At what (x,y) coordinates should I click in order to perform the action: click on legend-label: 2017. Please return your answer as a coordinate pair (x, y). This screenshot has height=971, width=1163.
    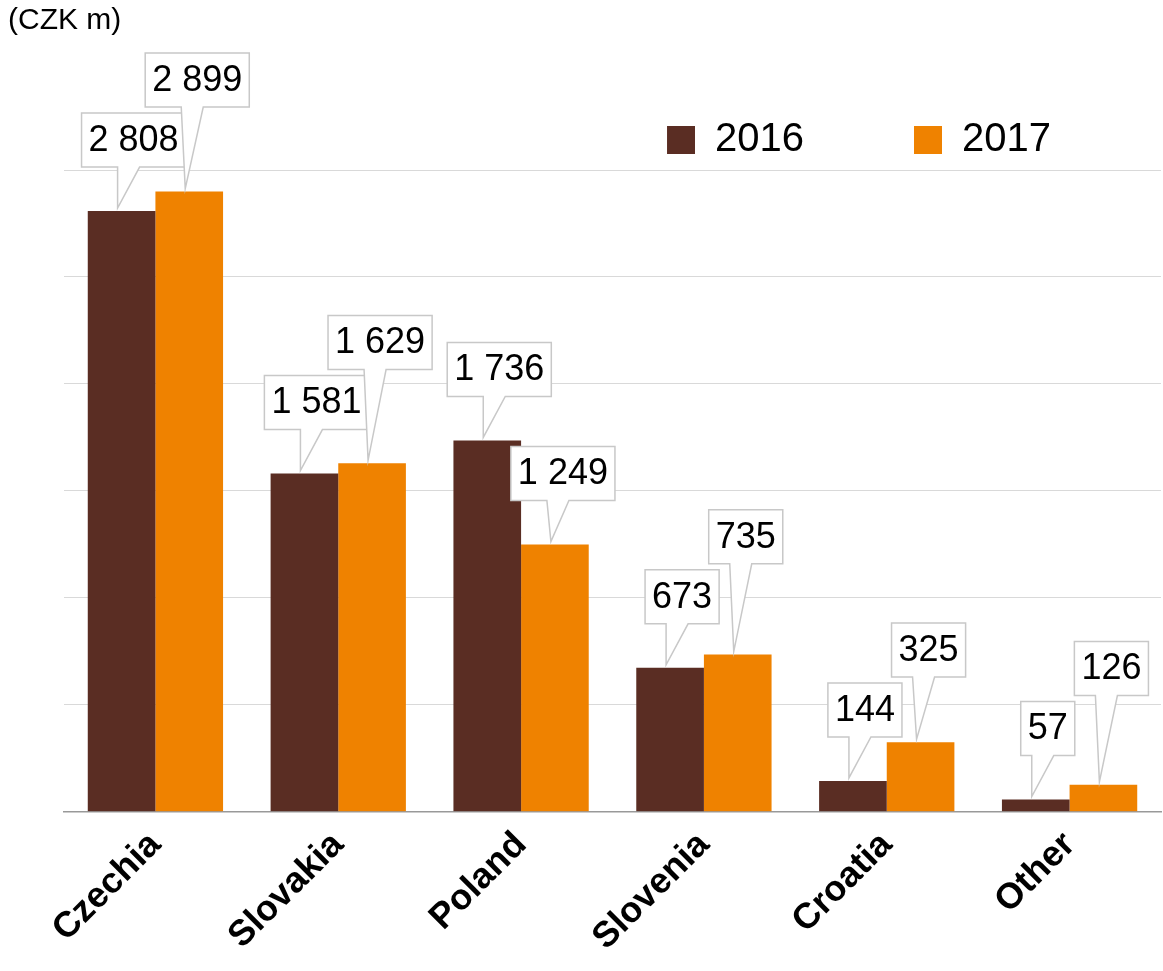
    Looking at the image, I should click on (1006, 137).